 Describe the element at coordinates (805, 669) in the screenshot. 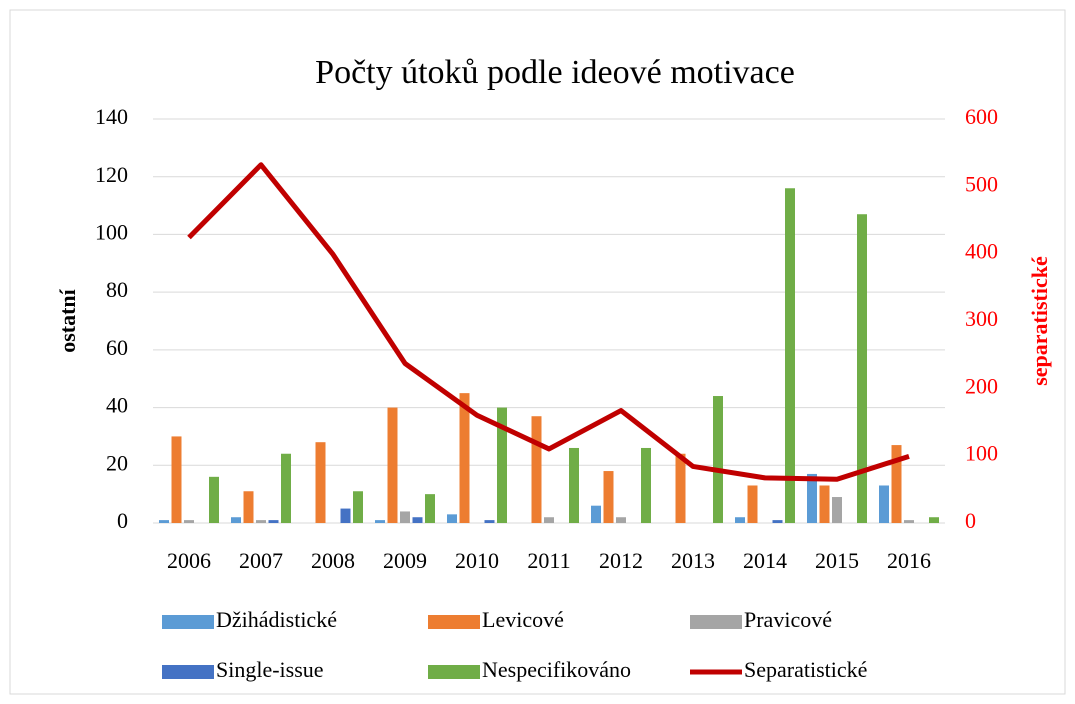

I see `legend-label: Separatistické` at that location.